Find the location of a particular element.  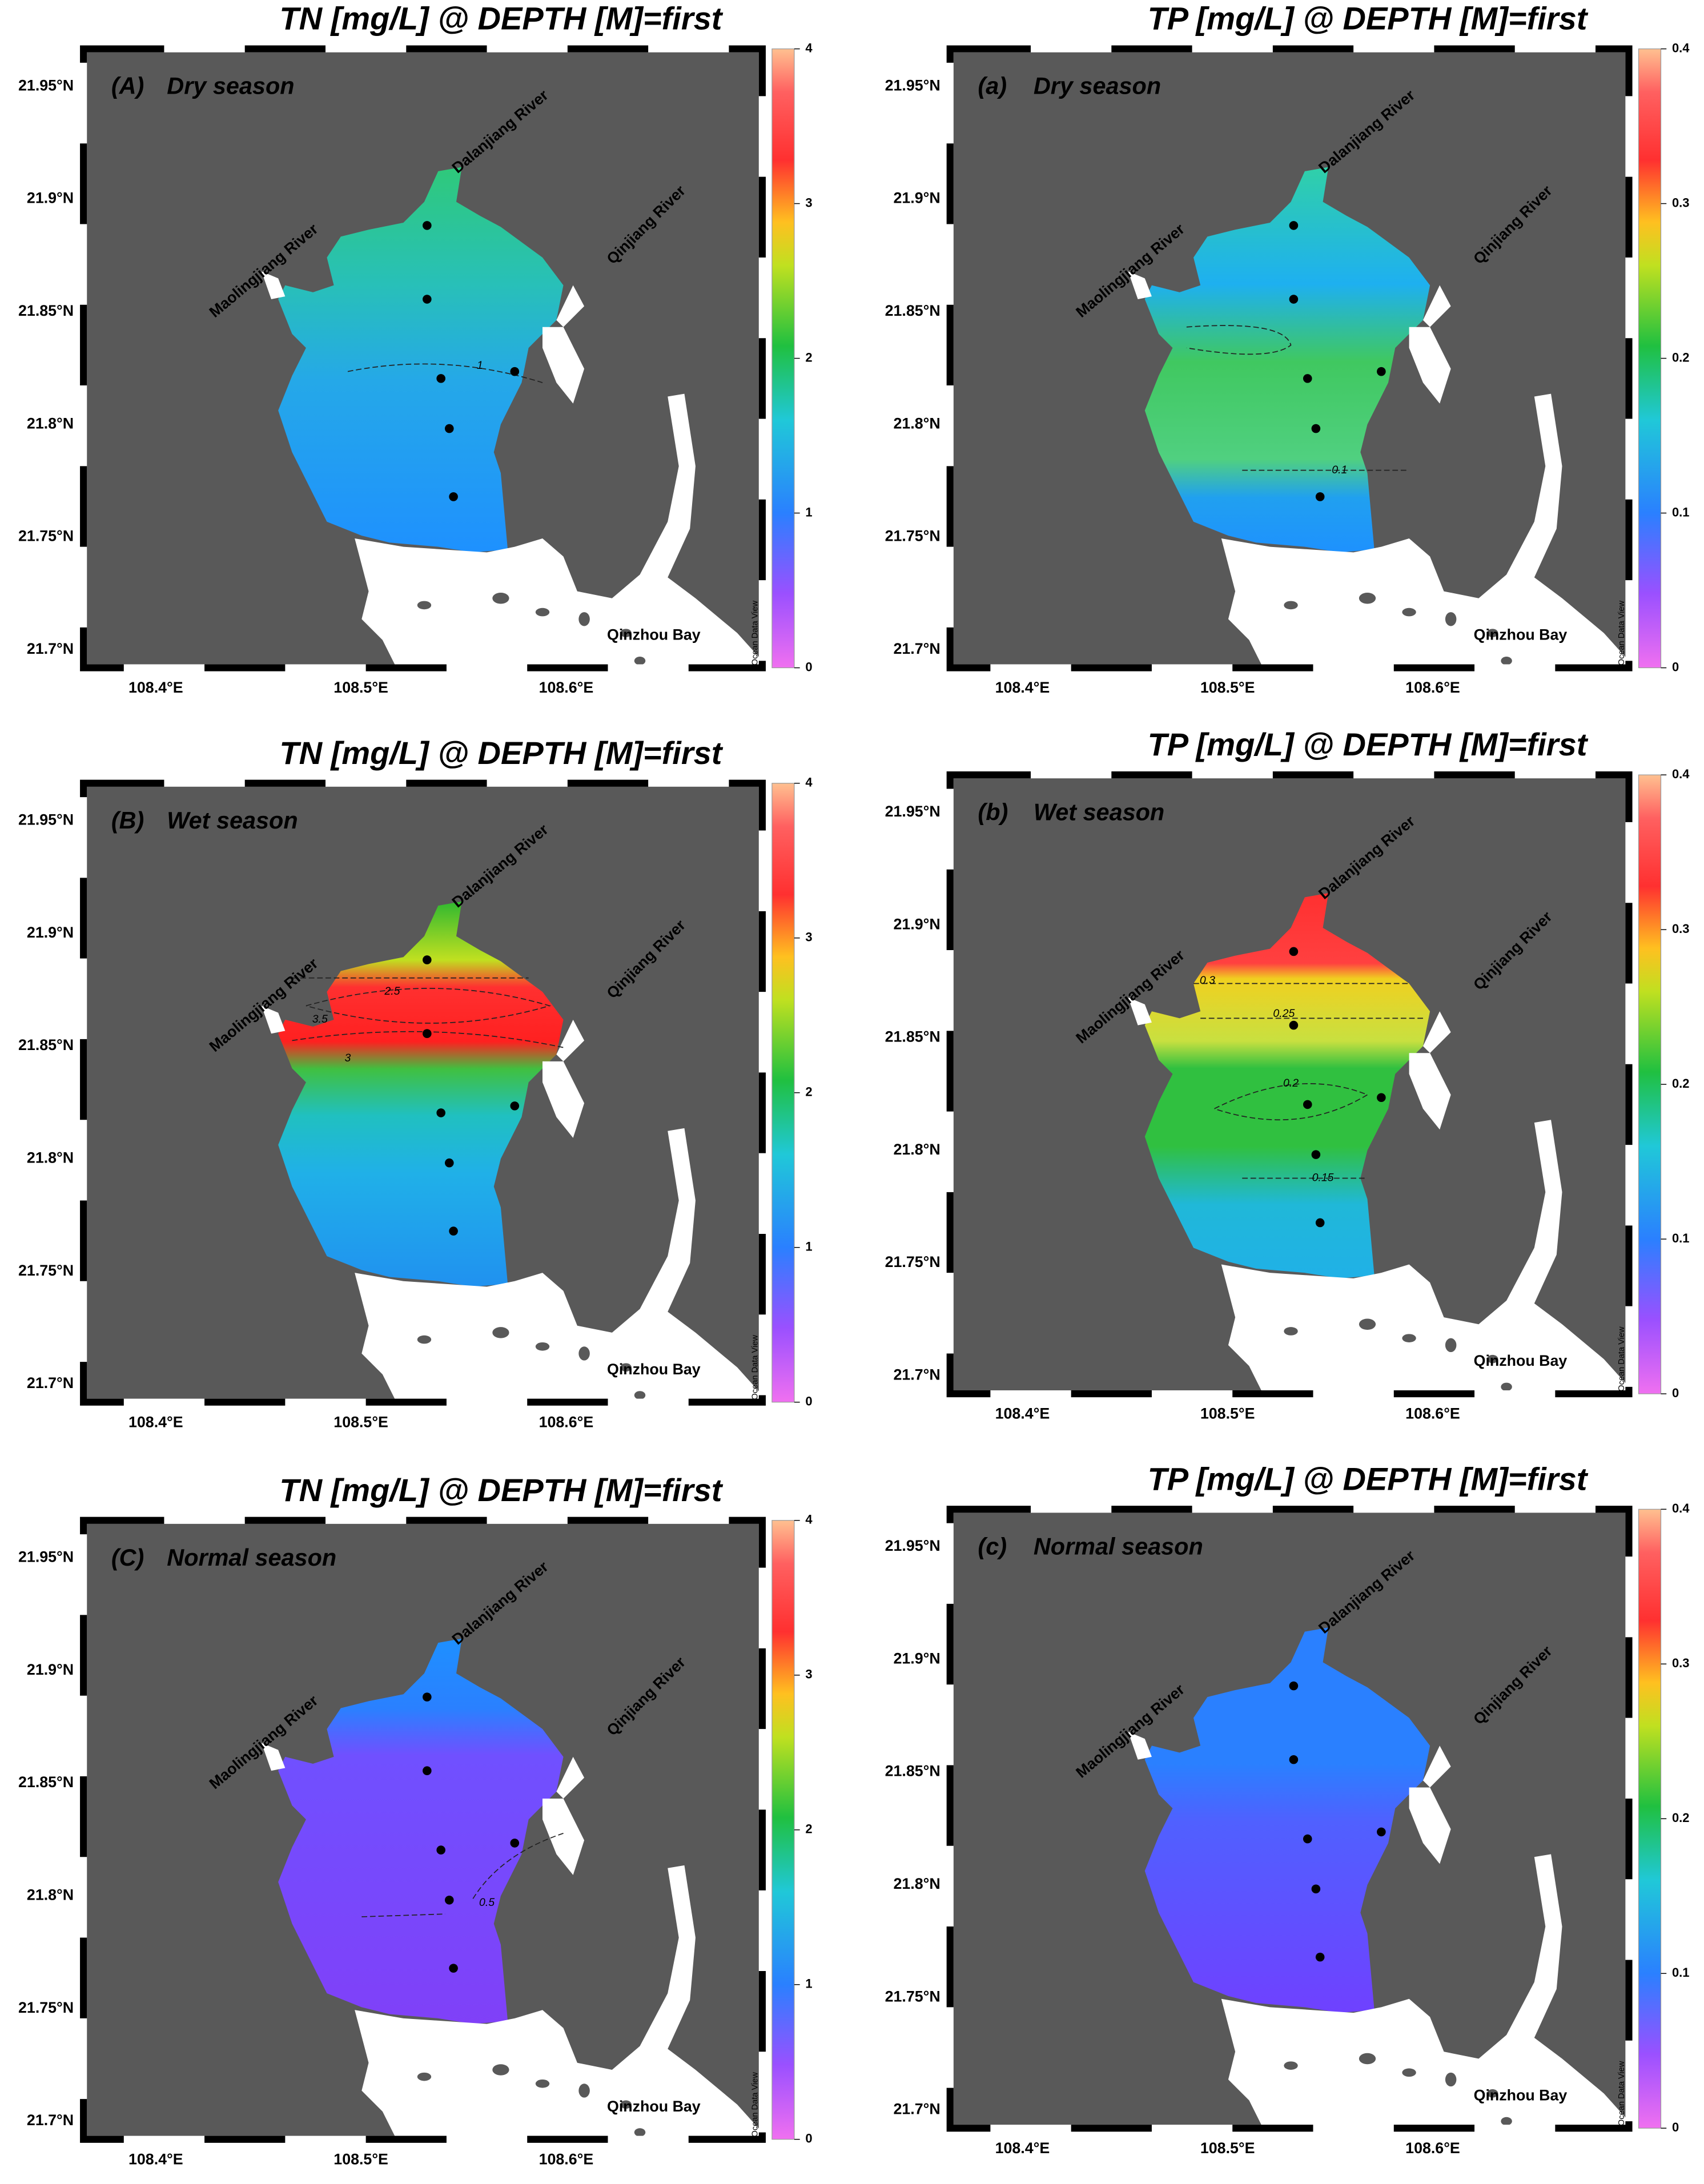

colorbar-tick-label: 0.3 is located at coordinates (1680, 202).